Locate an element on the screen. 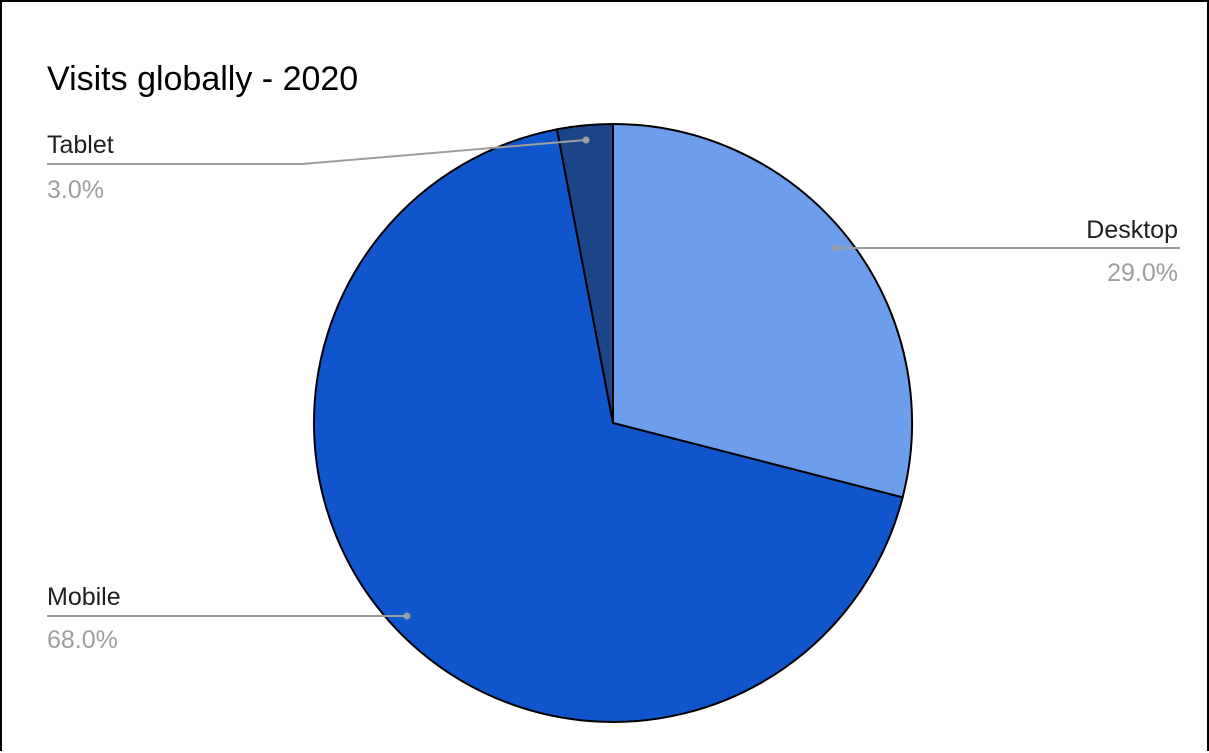 This screenshot has width=1209, height=753. leader-dot-tablet is located at coordinates (586, 140).